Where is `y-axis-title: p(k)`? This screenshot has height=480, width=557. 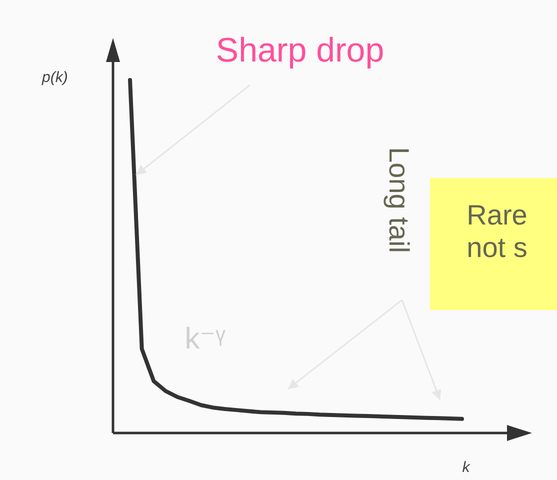 y-axis-title: p(k) is located at coordinates (54, 77).